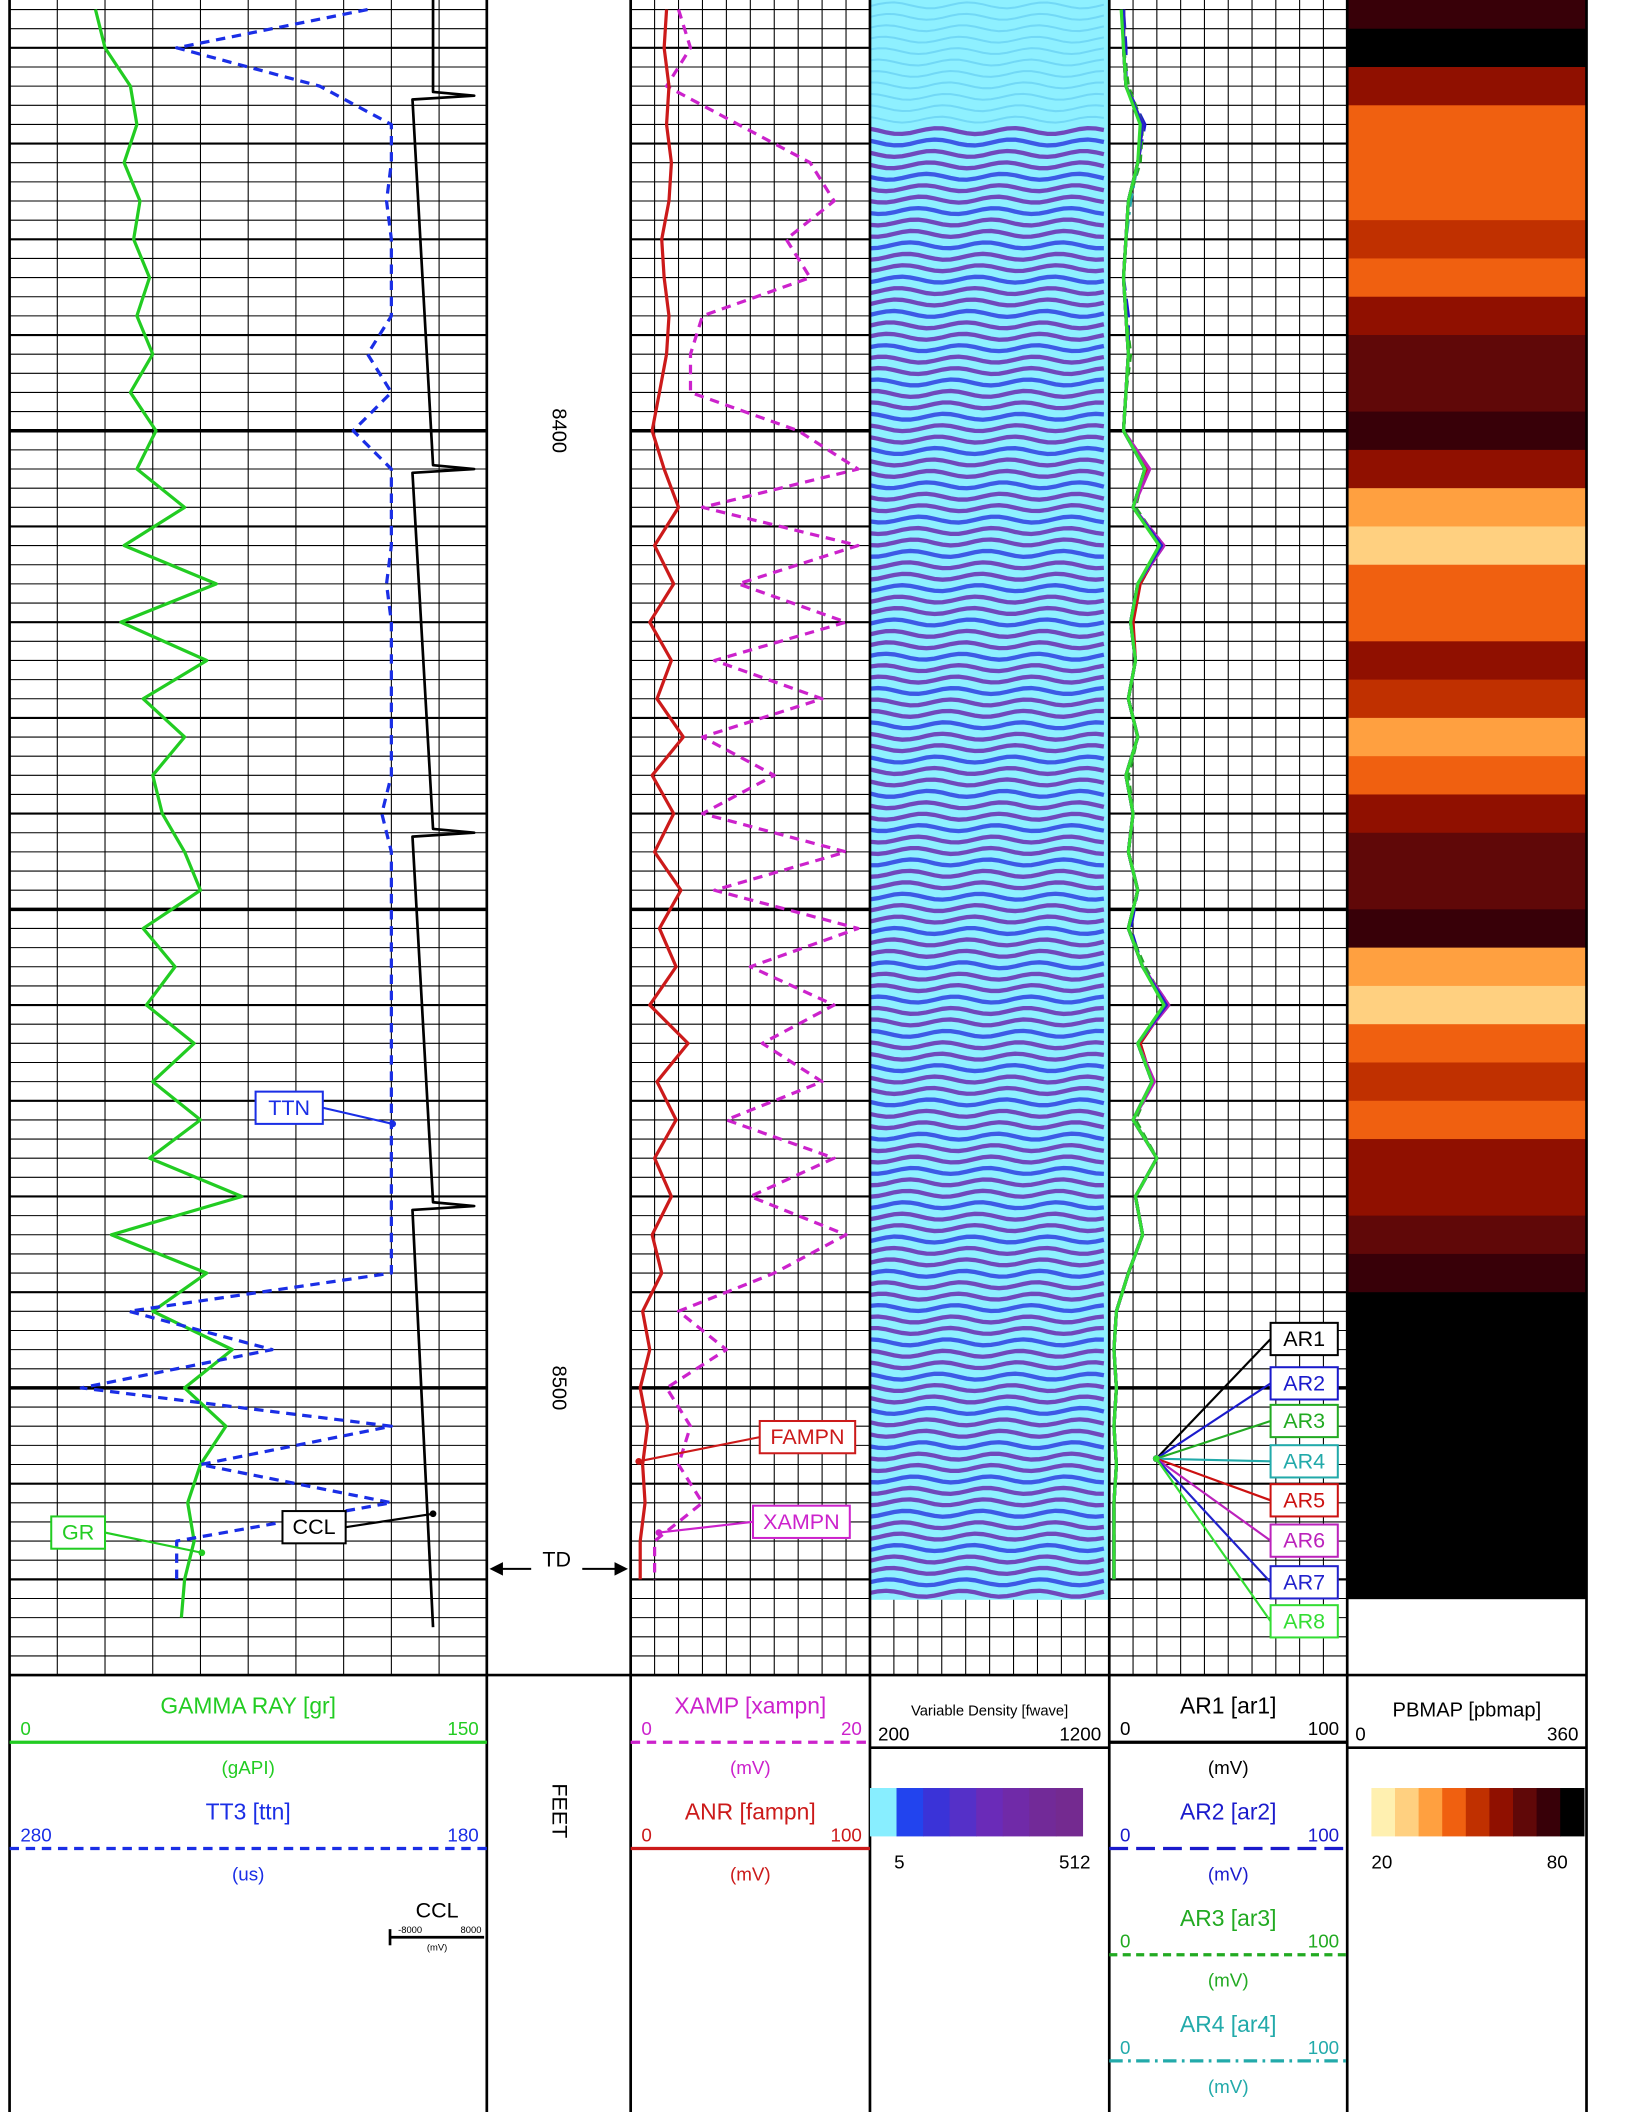 Image resolution: width=1627 pixels, height=2112 pixels. What do you see at coordinates (559, 1388) in the screenshot?
I see `depth-label: 8500` at bounding box center [559, 1388].